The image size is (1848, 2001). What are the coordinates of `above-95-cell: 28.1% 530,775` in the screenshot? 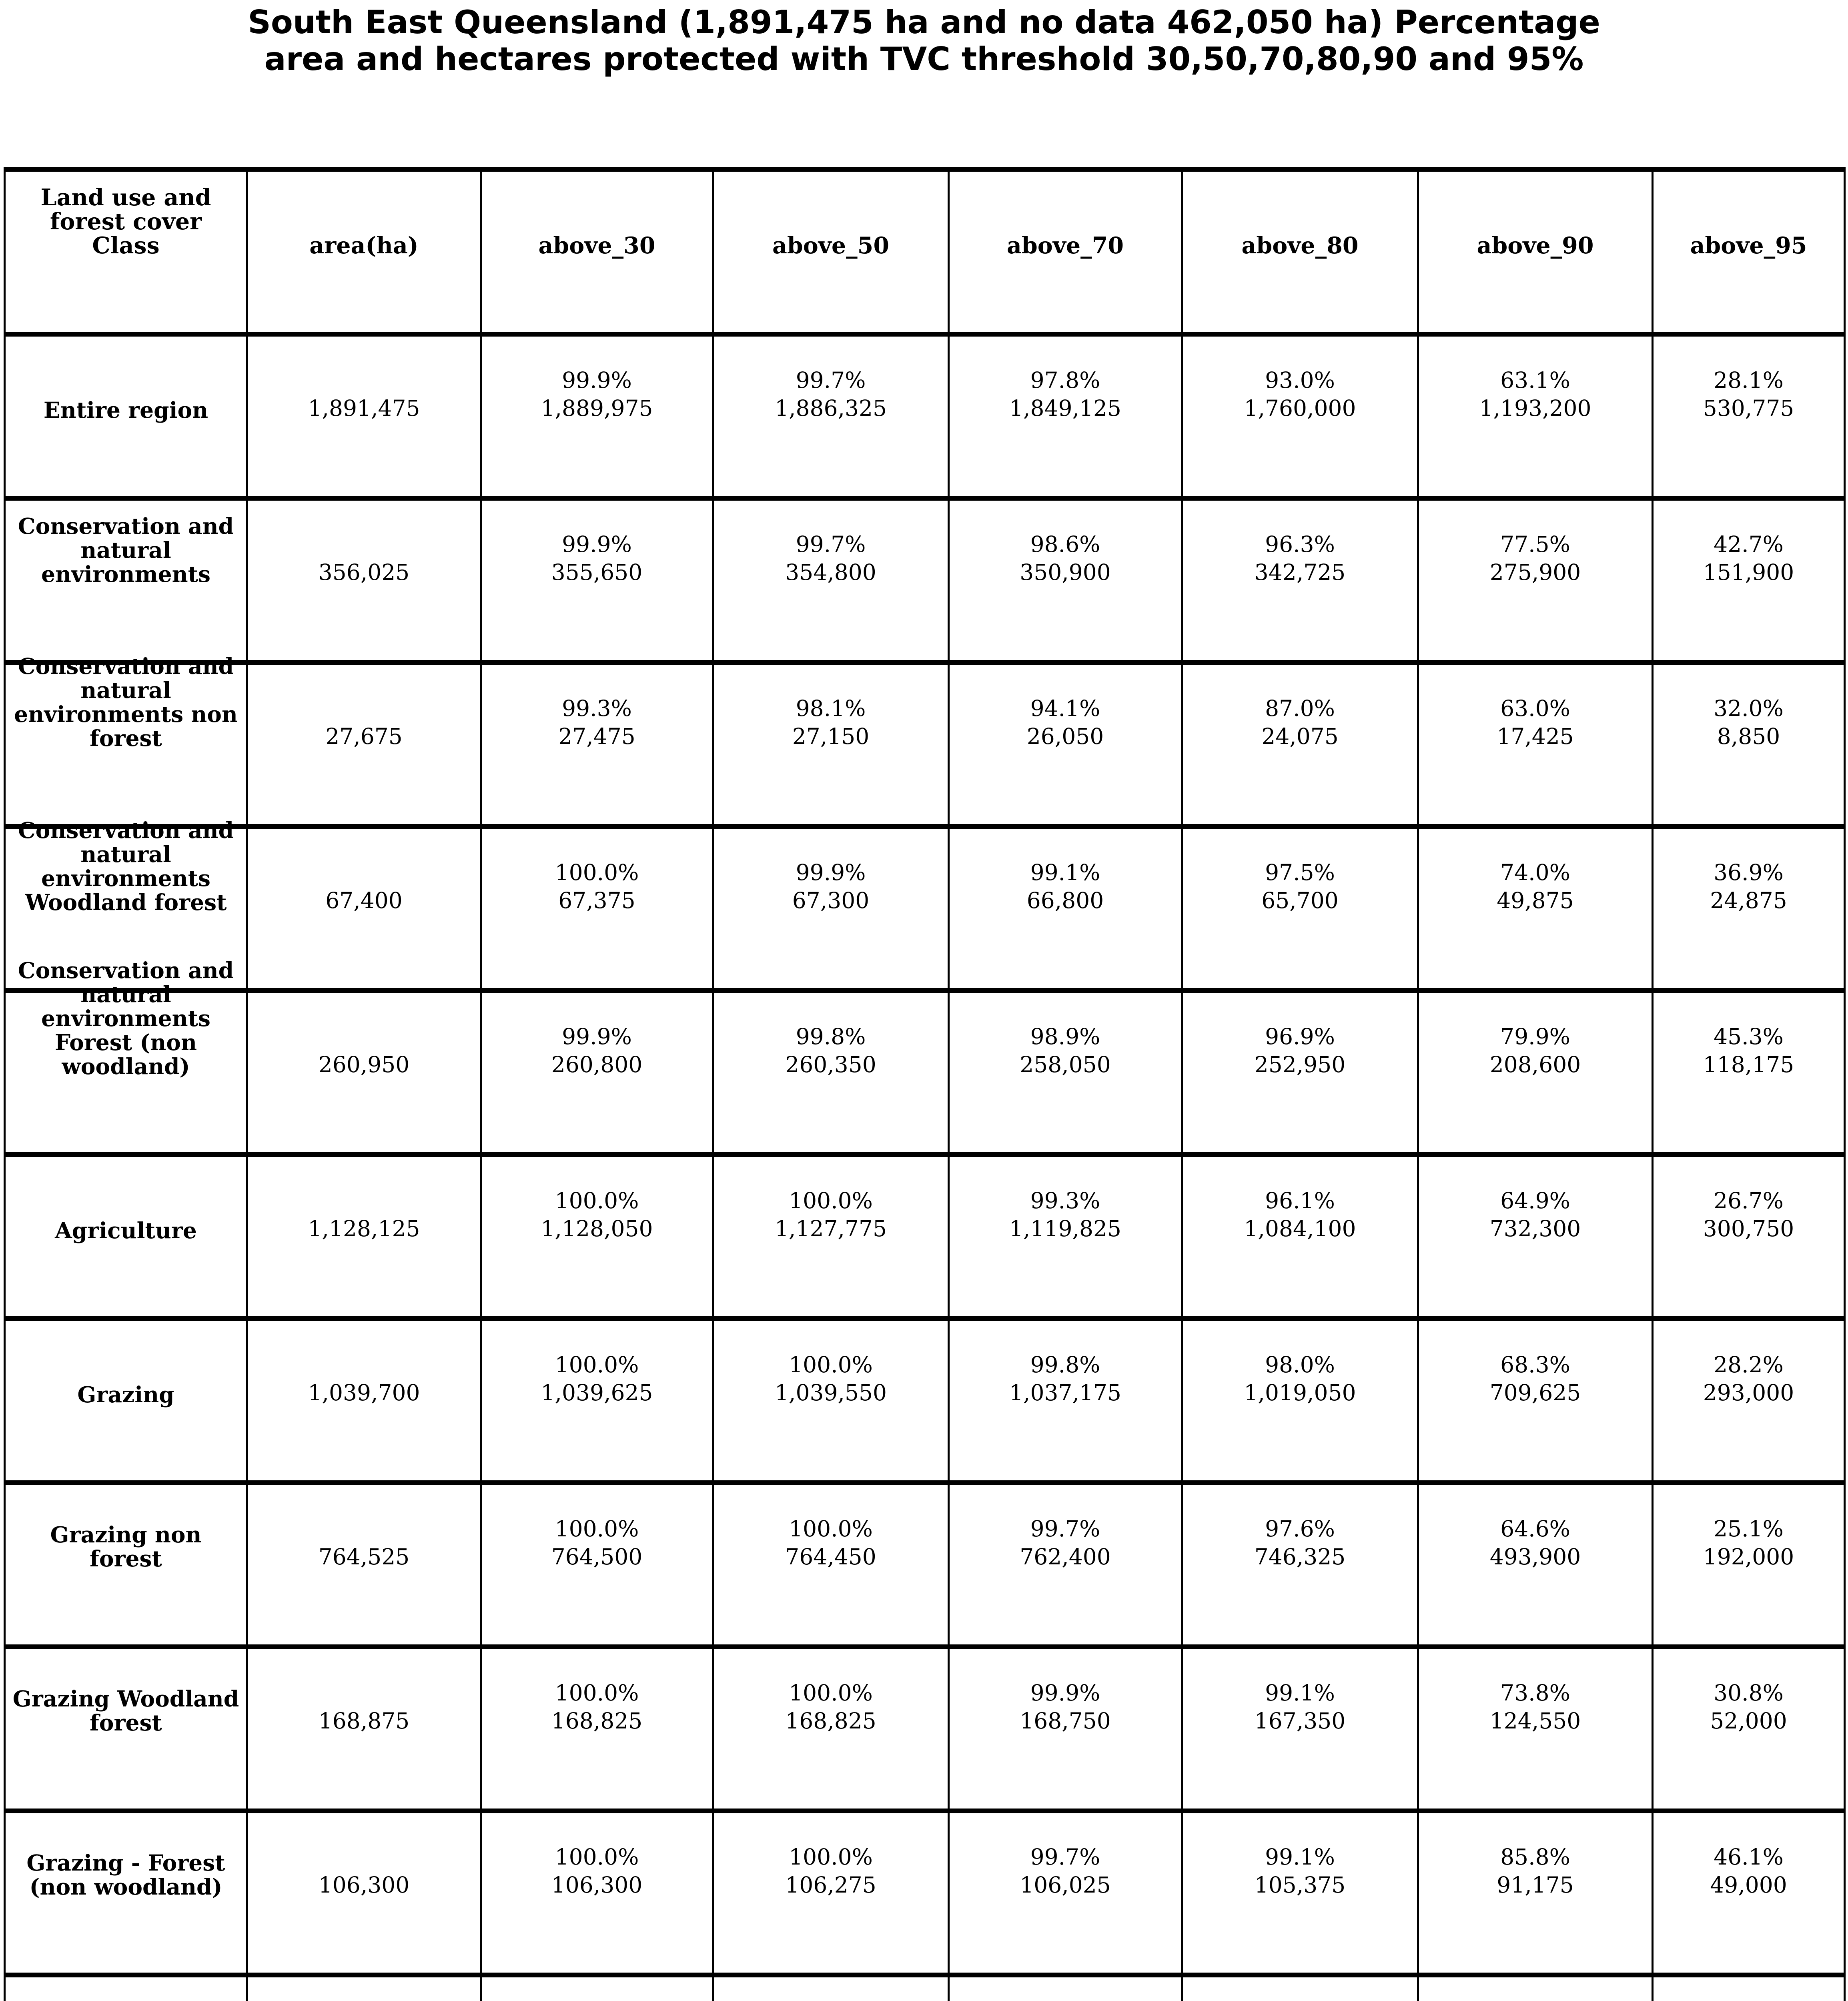 It's located at (1748, 416).